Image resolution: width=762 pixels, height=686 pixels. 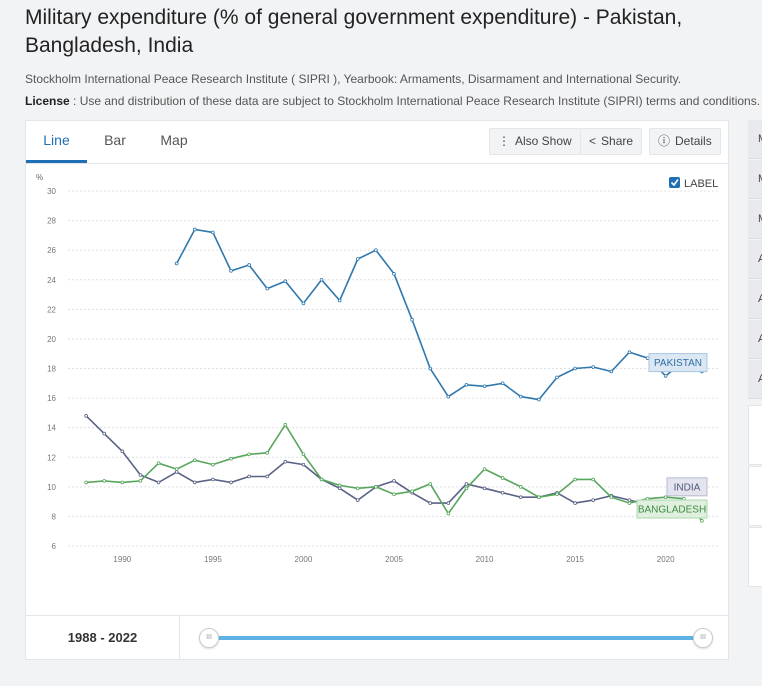 What do you see at coordinates (393, 465) in the screenshot?
I see `series-line-india` at bounding box center [393, 465].